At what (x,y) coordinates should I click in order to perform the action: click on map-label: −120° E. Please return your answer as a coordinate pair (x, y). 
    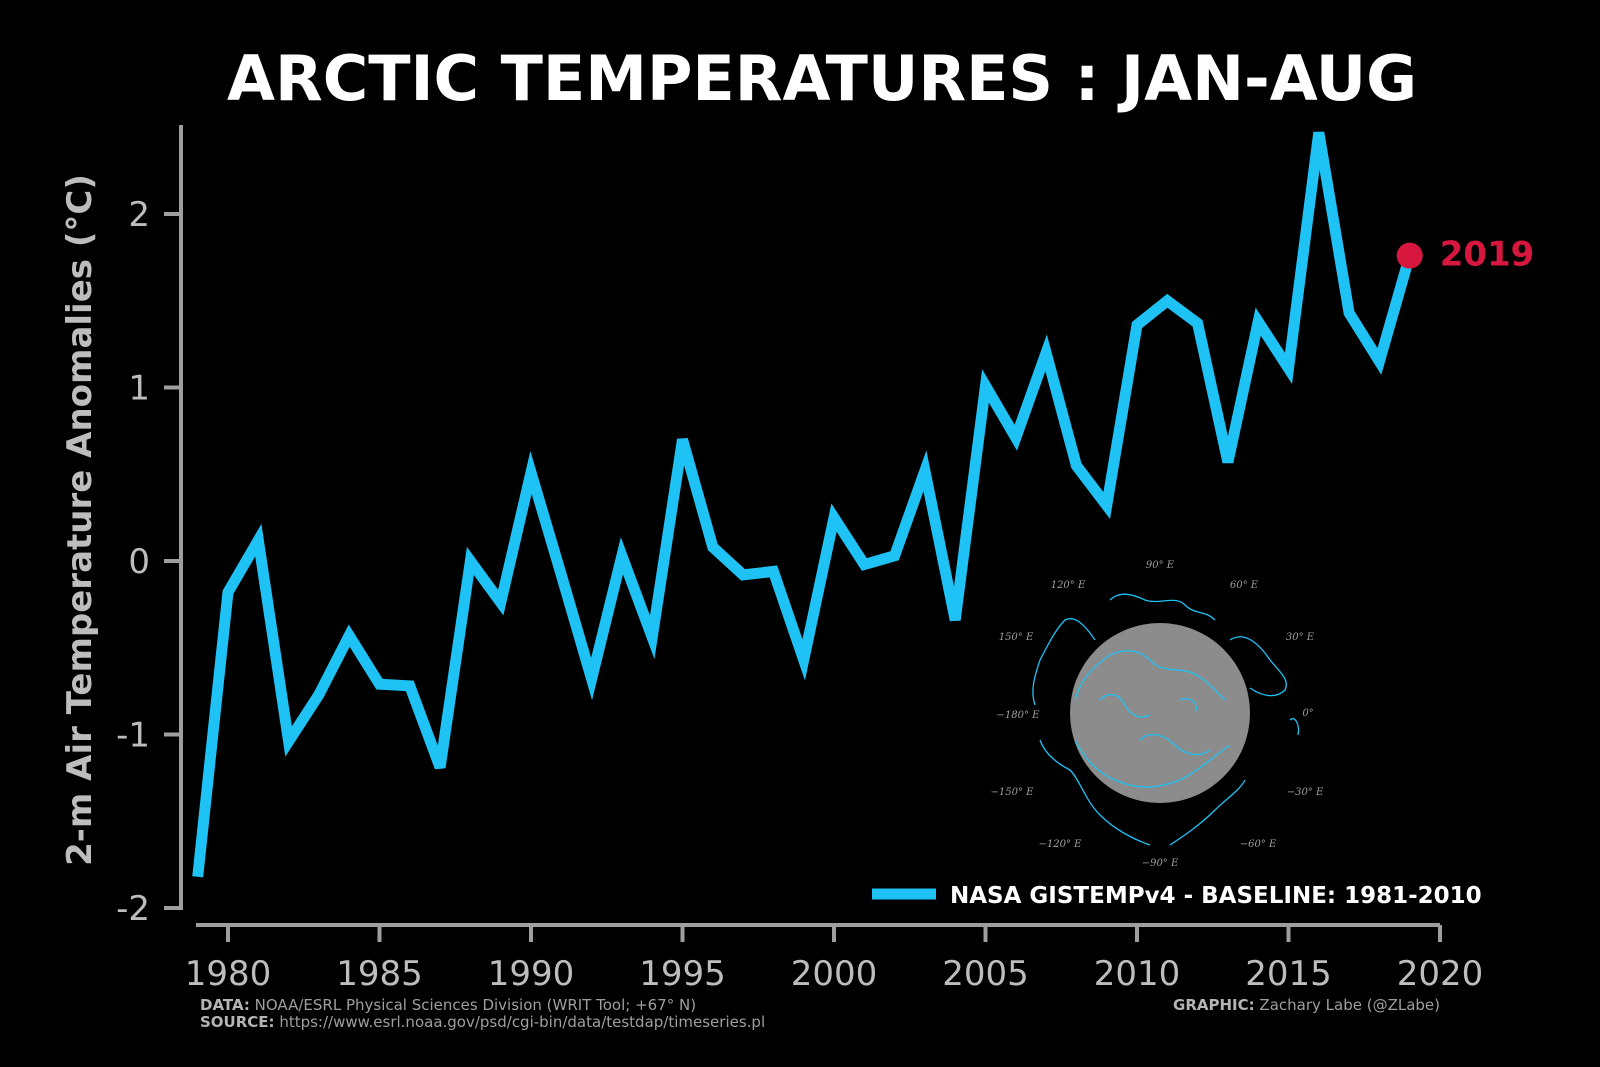
    Looking at the image, I should click on (1061, 844).